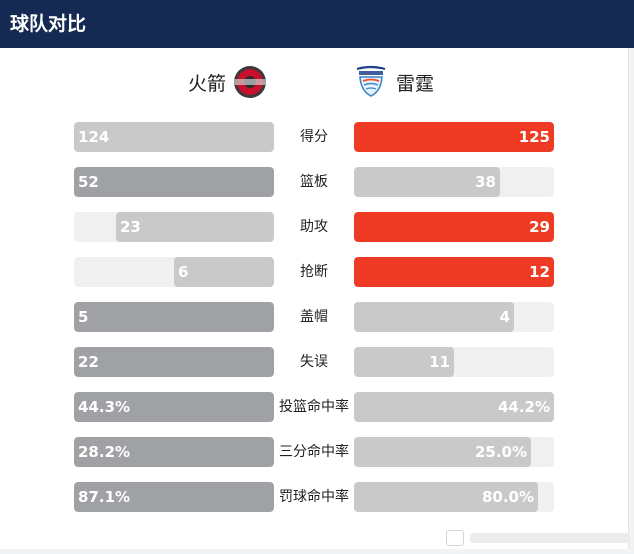  I want to click on right-value: 125, so click(534, 137).